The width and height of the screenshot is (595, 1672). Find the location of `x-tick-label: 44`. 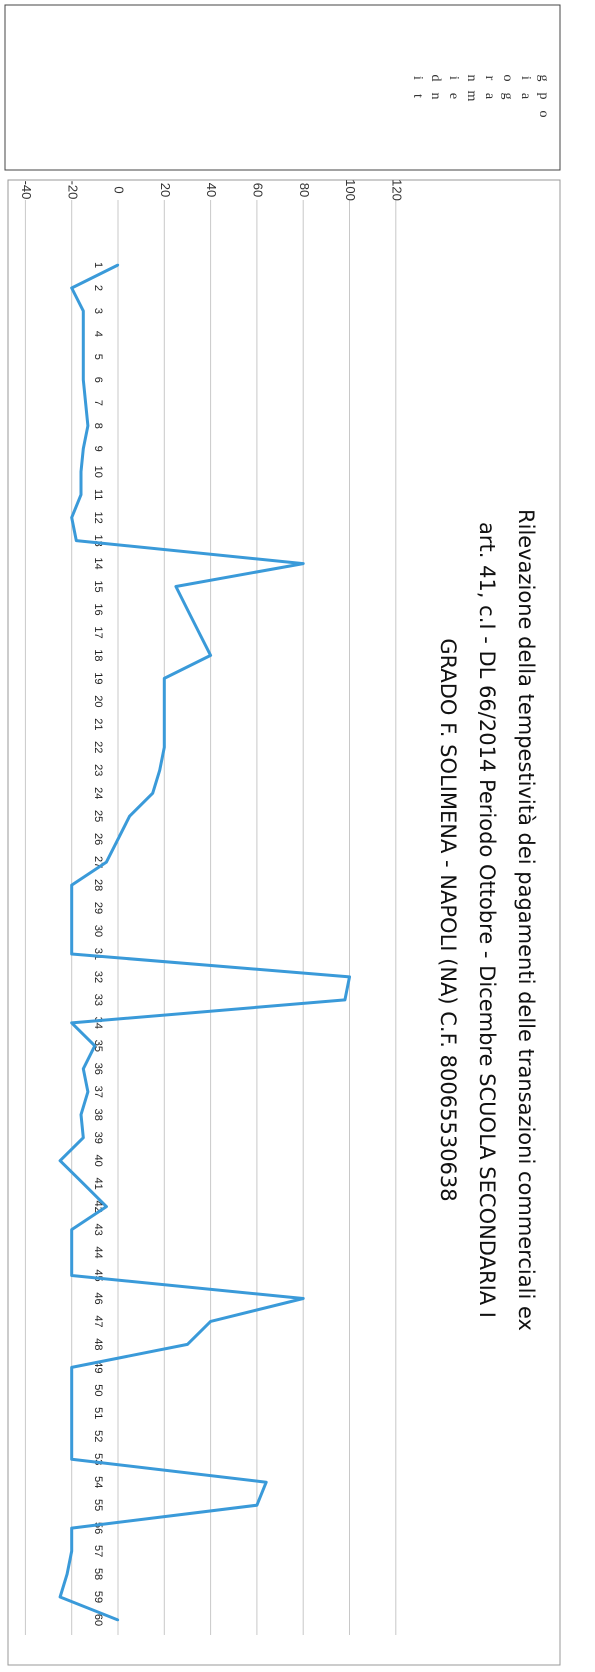

x-tick-label: 44 is located at coordinates (98, 1252).